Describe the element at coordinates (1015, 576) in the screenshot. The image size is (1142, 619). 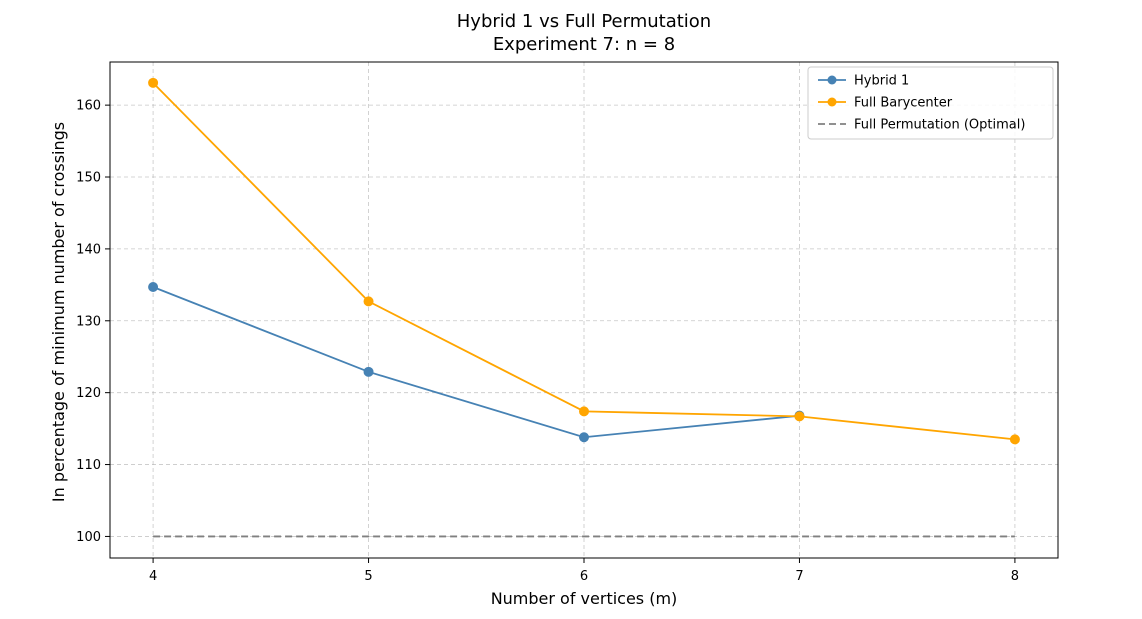
I see `x-tick-label: 8` at that location.